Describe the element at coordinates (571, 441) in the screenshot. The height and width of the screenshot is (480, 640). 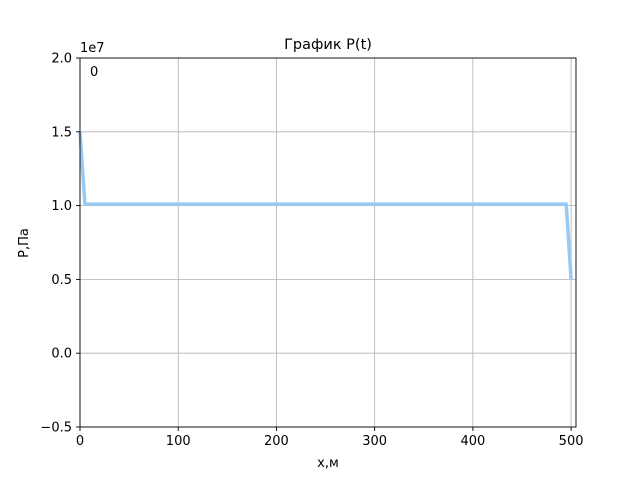
I see `x-tick-label: 500` at that location.